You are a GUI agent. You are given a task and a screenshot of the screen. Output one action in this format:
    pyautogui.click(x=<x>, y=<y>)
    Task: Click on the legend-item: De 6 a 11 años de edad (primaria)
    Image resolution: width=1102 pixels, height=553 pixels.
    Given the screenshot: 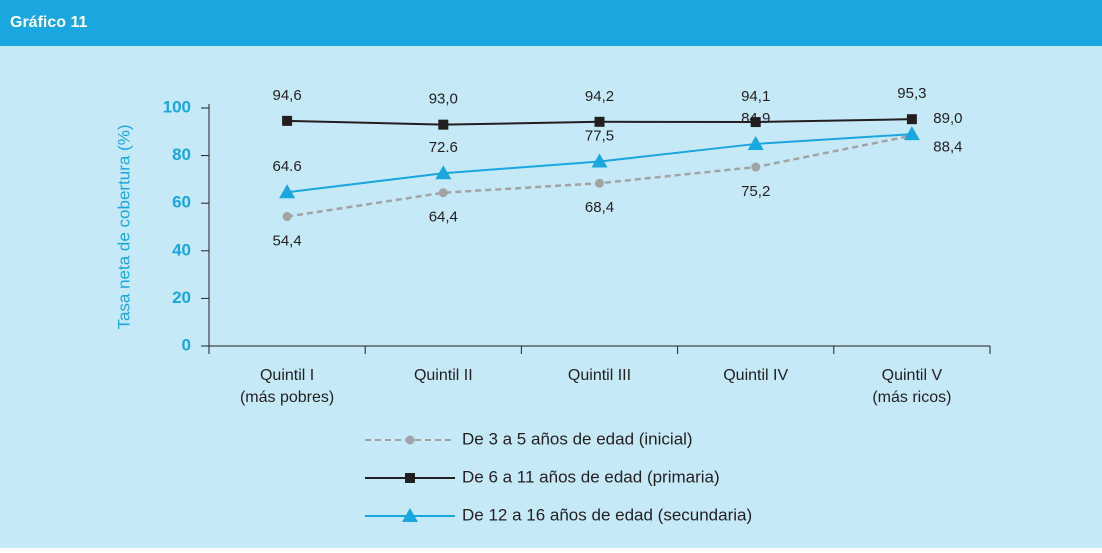 What is the action you would take?
    pyautogui.click(x=542, y=476)
    